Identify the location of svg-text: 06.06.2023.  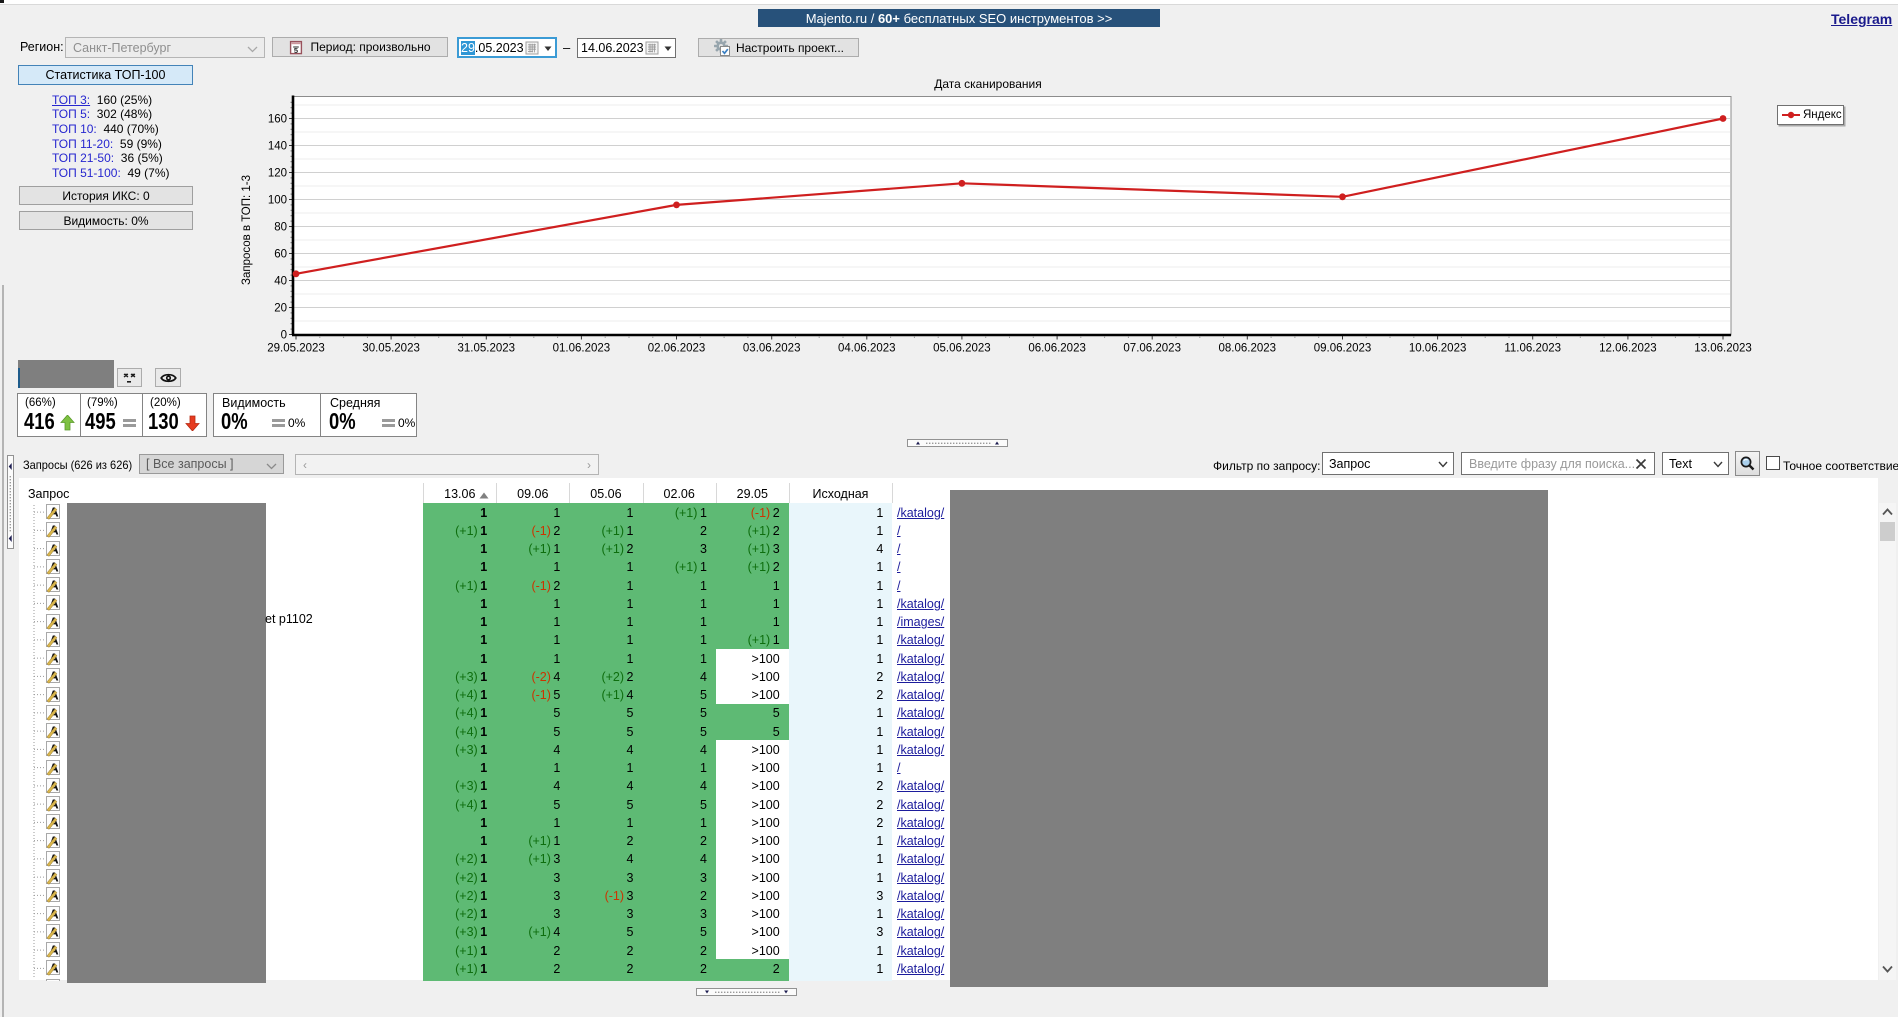
(1057, 349).